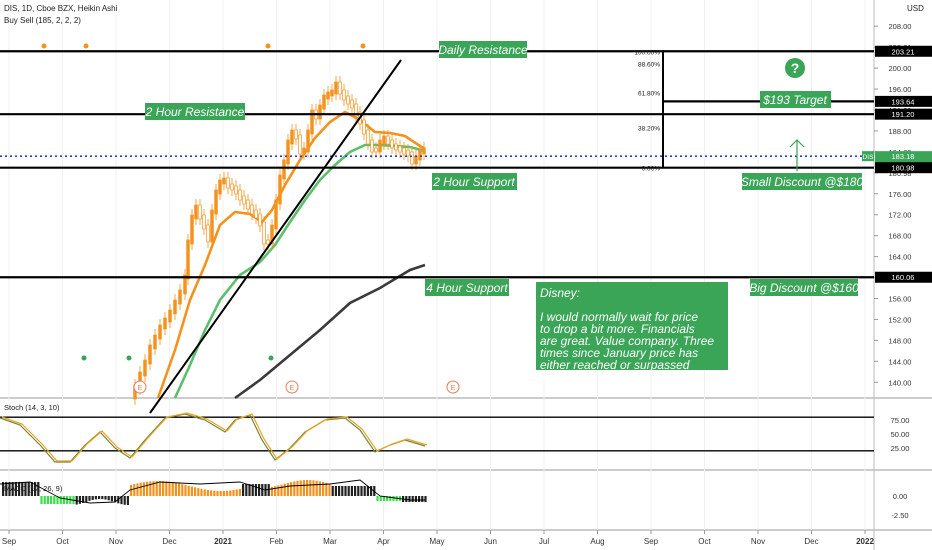 This screenshot has height=550, width=932. Describe the element at coordinates (900, 434) in the screenshot. I see `stoch-tick-label: 50.00` at that location.